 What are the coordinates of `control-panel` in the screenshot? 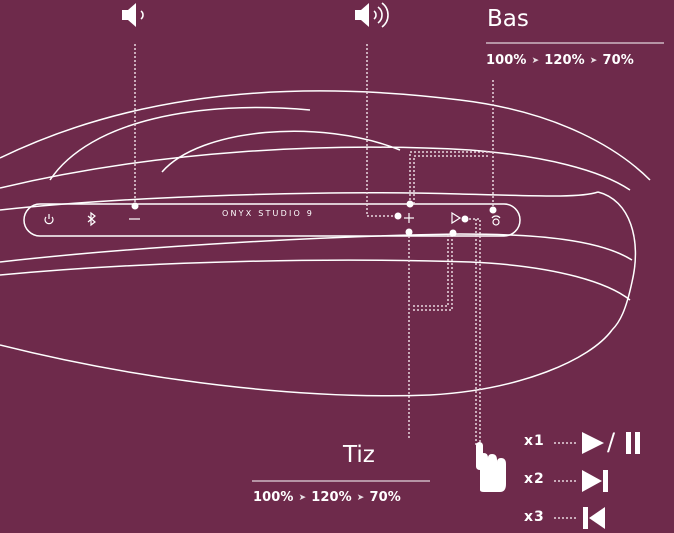 It's located at (272, 220).